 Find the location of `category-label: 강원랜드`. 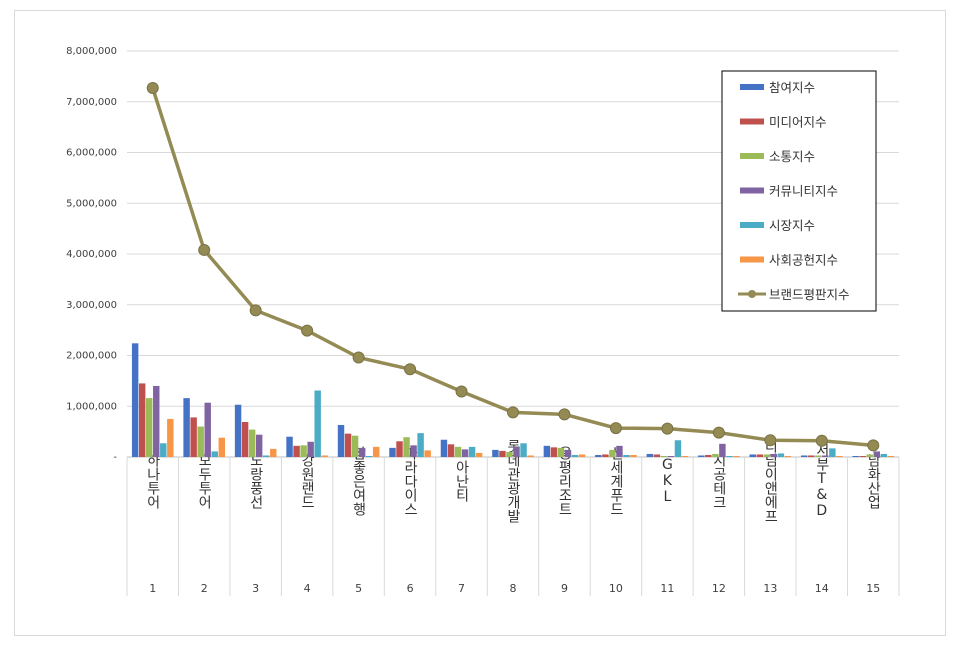

category-label: 강원랜드 is located at coordinates (307, 481).